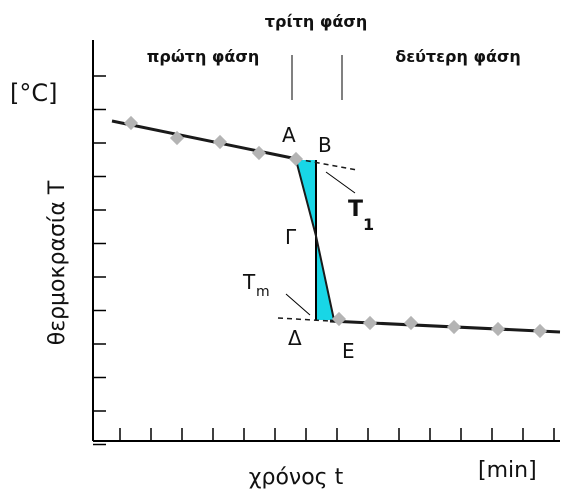 The height and width of the screenshot is (495, 565). Describe the element at coordinates (325, 145) in the screenshot. I see `point-label-b: B` at that location.